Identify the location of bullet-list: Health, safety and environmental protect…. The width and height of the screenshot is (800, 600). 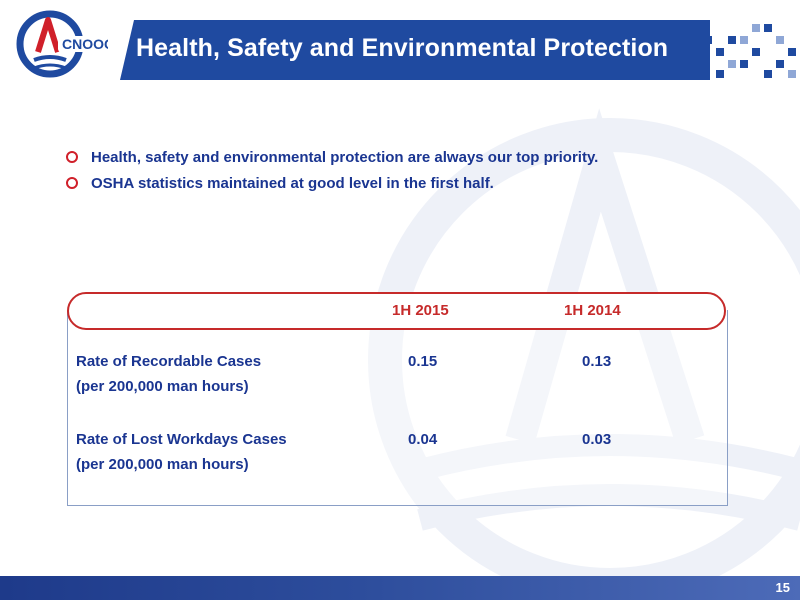
(416, 170).